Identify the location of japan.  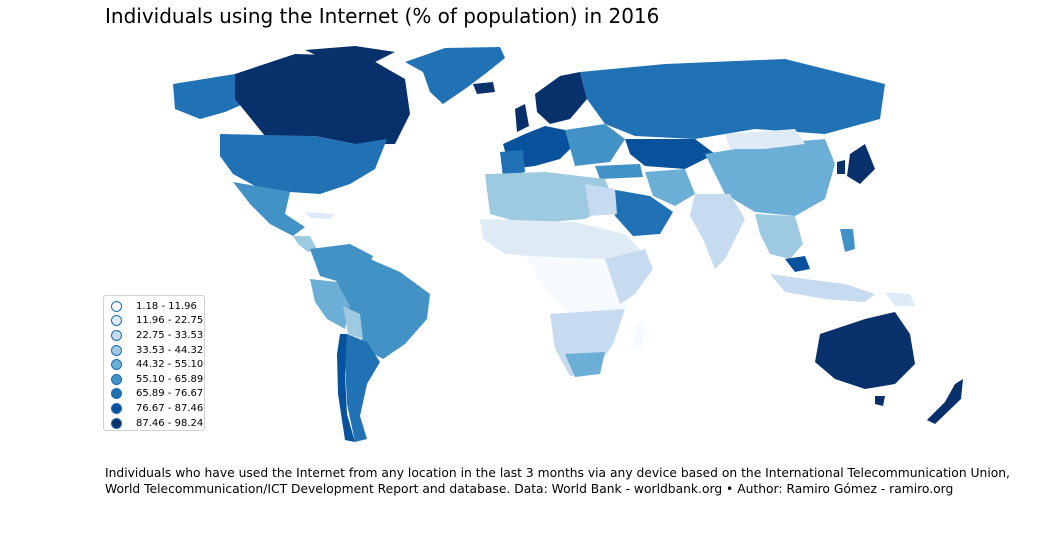
(861, 164).